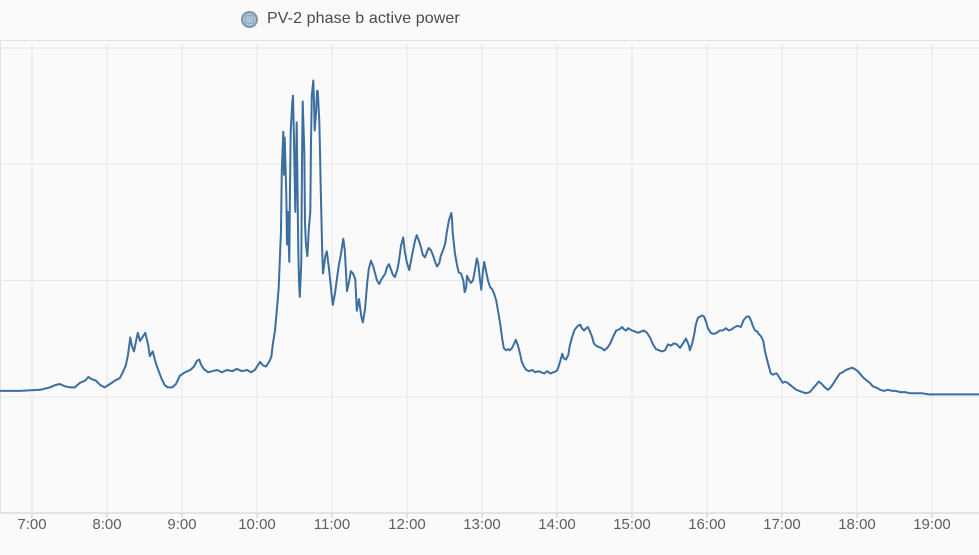 Image resolution: width=979 pixels, height=555 pixels. I want to click on x-axis-label: 8:00, so click(107, 524).